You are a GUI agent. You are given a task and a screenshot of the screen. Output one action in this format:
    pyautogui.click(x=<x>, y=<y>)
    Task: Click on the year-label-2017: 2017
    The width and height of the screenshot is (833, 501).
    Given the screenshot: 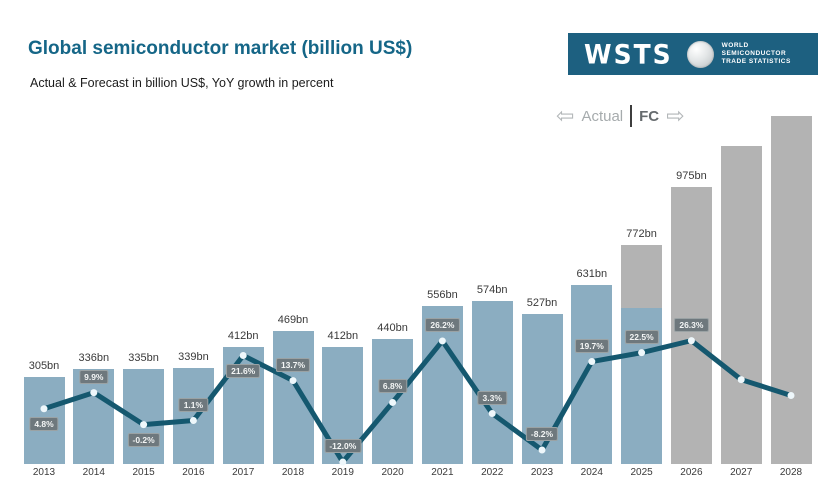 What is the action you would take?
    pyautogui.click(x=243, y=472)
    